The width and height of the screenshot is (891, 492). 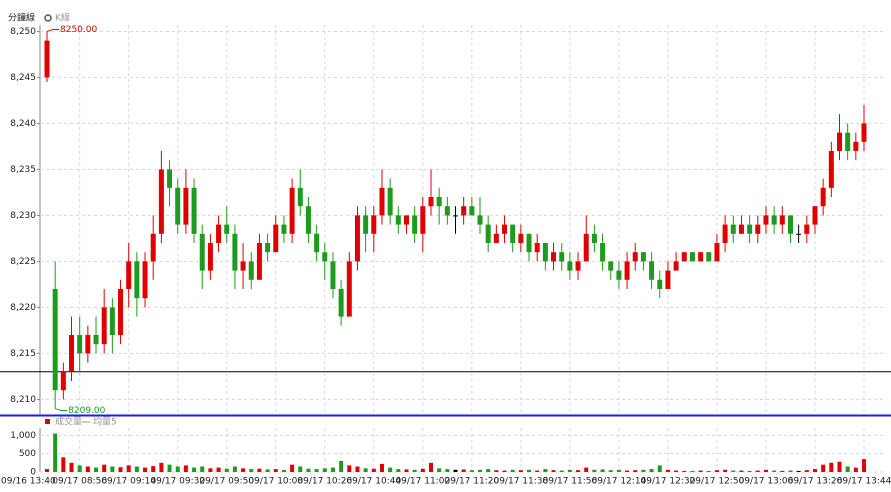 What do you see at coordinates (28, 482) in the screenshot?
I see `x-tick-label: 09/16 13:40` at bounding box center [28, 482].